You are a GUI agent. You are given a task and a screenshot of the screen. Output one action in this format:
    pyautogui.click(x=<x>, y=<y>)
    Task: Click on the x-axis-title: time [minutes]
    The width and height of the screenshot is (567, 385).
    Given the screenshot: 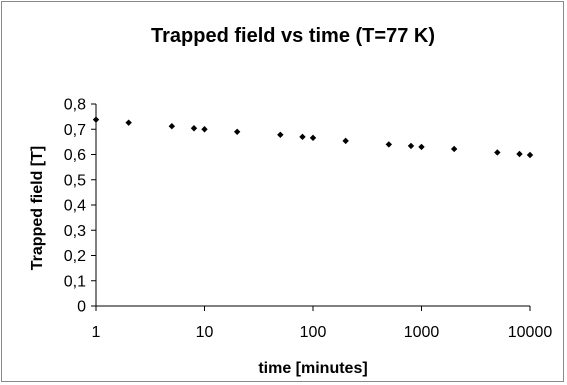 What is the action you would take?
    pyautogui.click(x=312, y=368)
    